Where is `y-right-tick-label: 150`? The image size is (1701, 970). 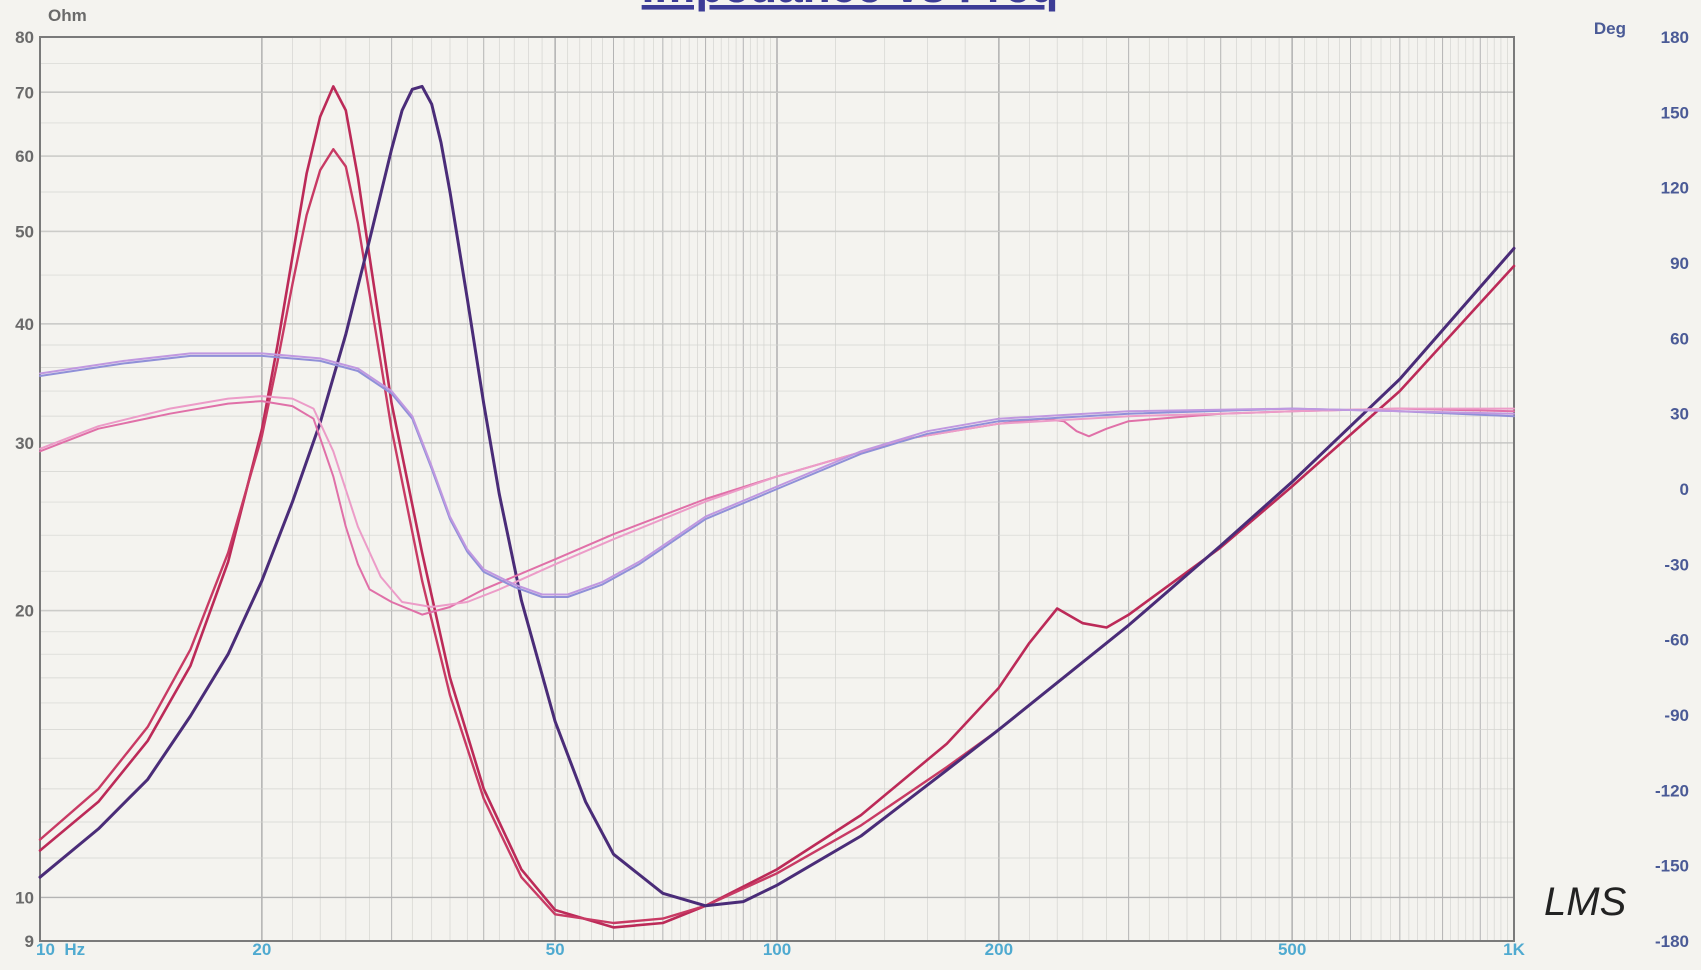 y-right-tick-label: 150 is located at coordinates (1675, 112).